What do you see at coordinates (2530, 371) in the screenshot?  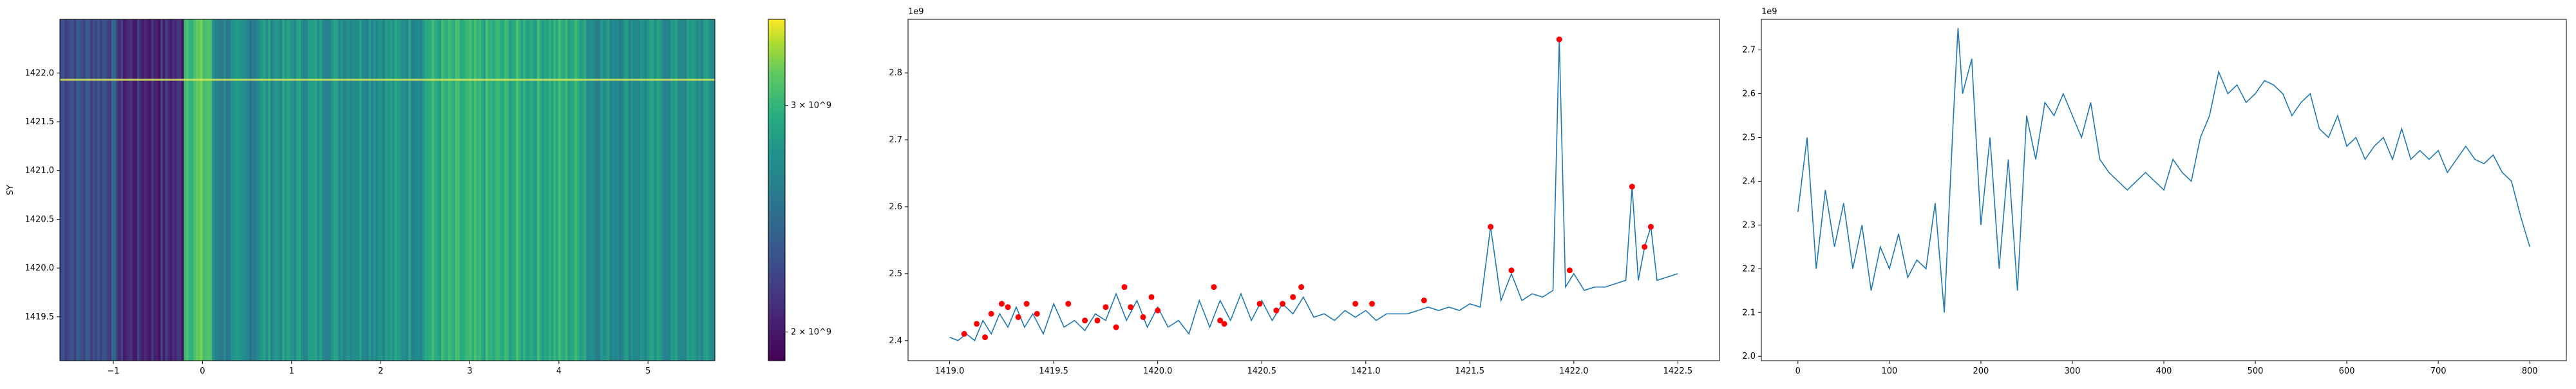 I see `series-line-x-tick-label: 800` at bounding box center [2530, 371].